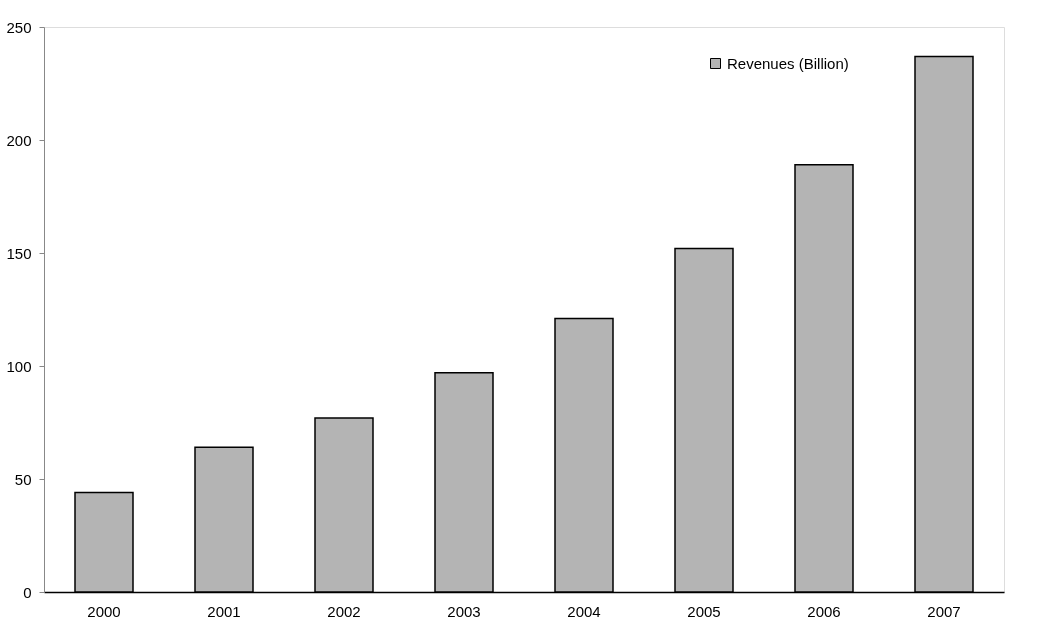 This screenshot has height=632, width=1041. What do you see at coordinates (27, 592) in the screenshot?
I see `y-tick-label: 0` at bounding box center [27, 592].